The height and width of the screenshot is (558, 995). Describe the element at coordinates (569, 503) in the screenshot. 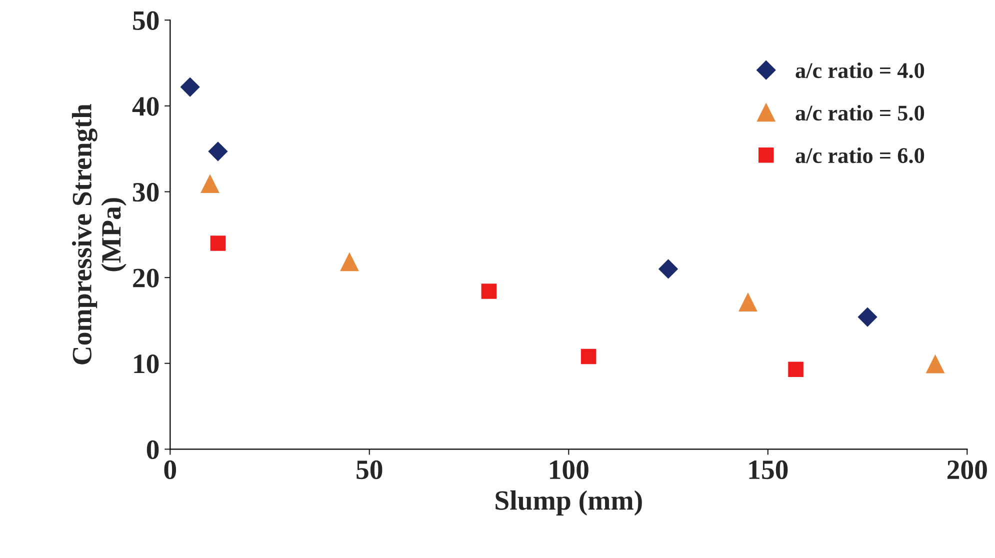

I see `x-axis-title: Slump (mm)` at that location.